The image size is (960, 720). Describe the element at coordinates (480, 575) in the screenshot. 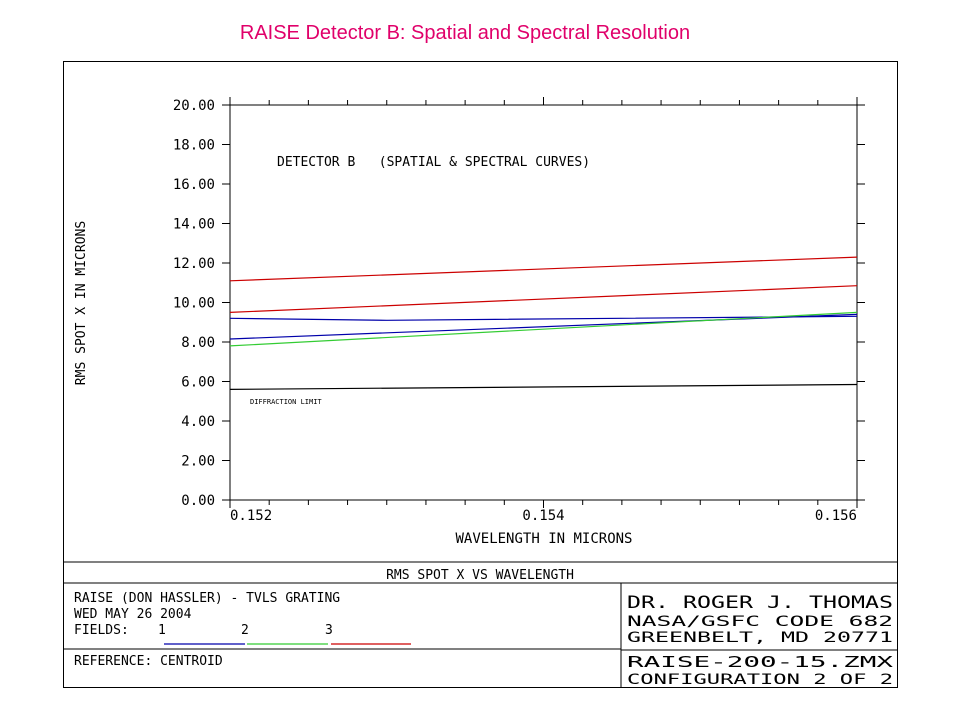

I see `plot-caption: RMS SPOT X VS WAVELENGTH` at that location.